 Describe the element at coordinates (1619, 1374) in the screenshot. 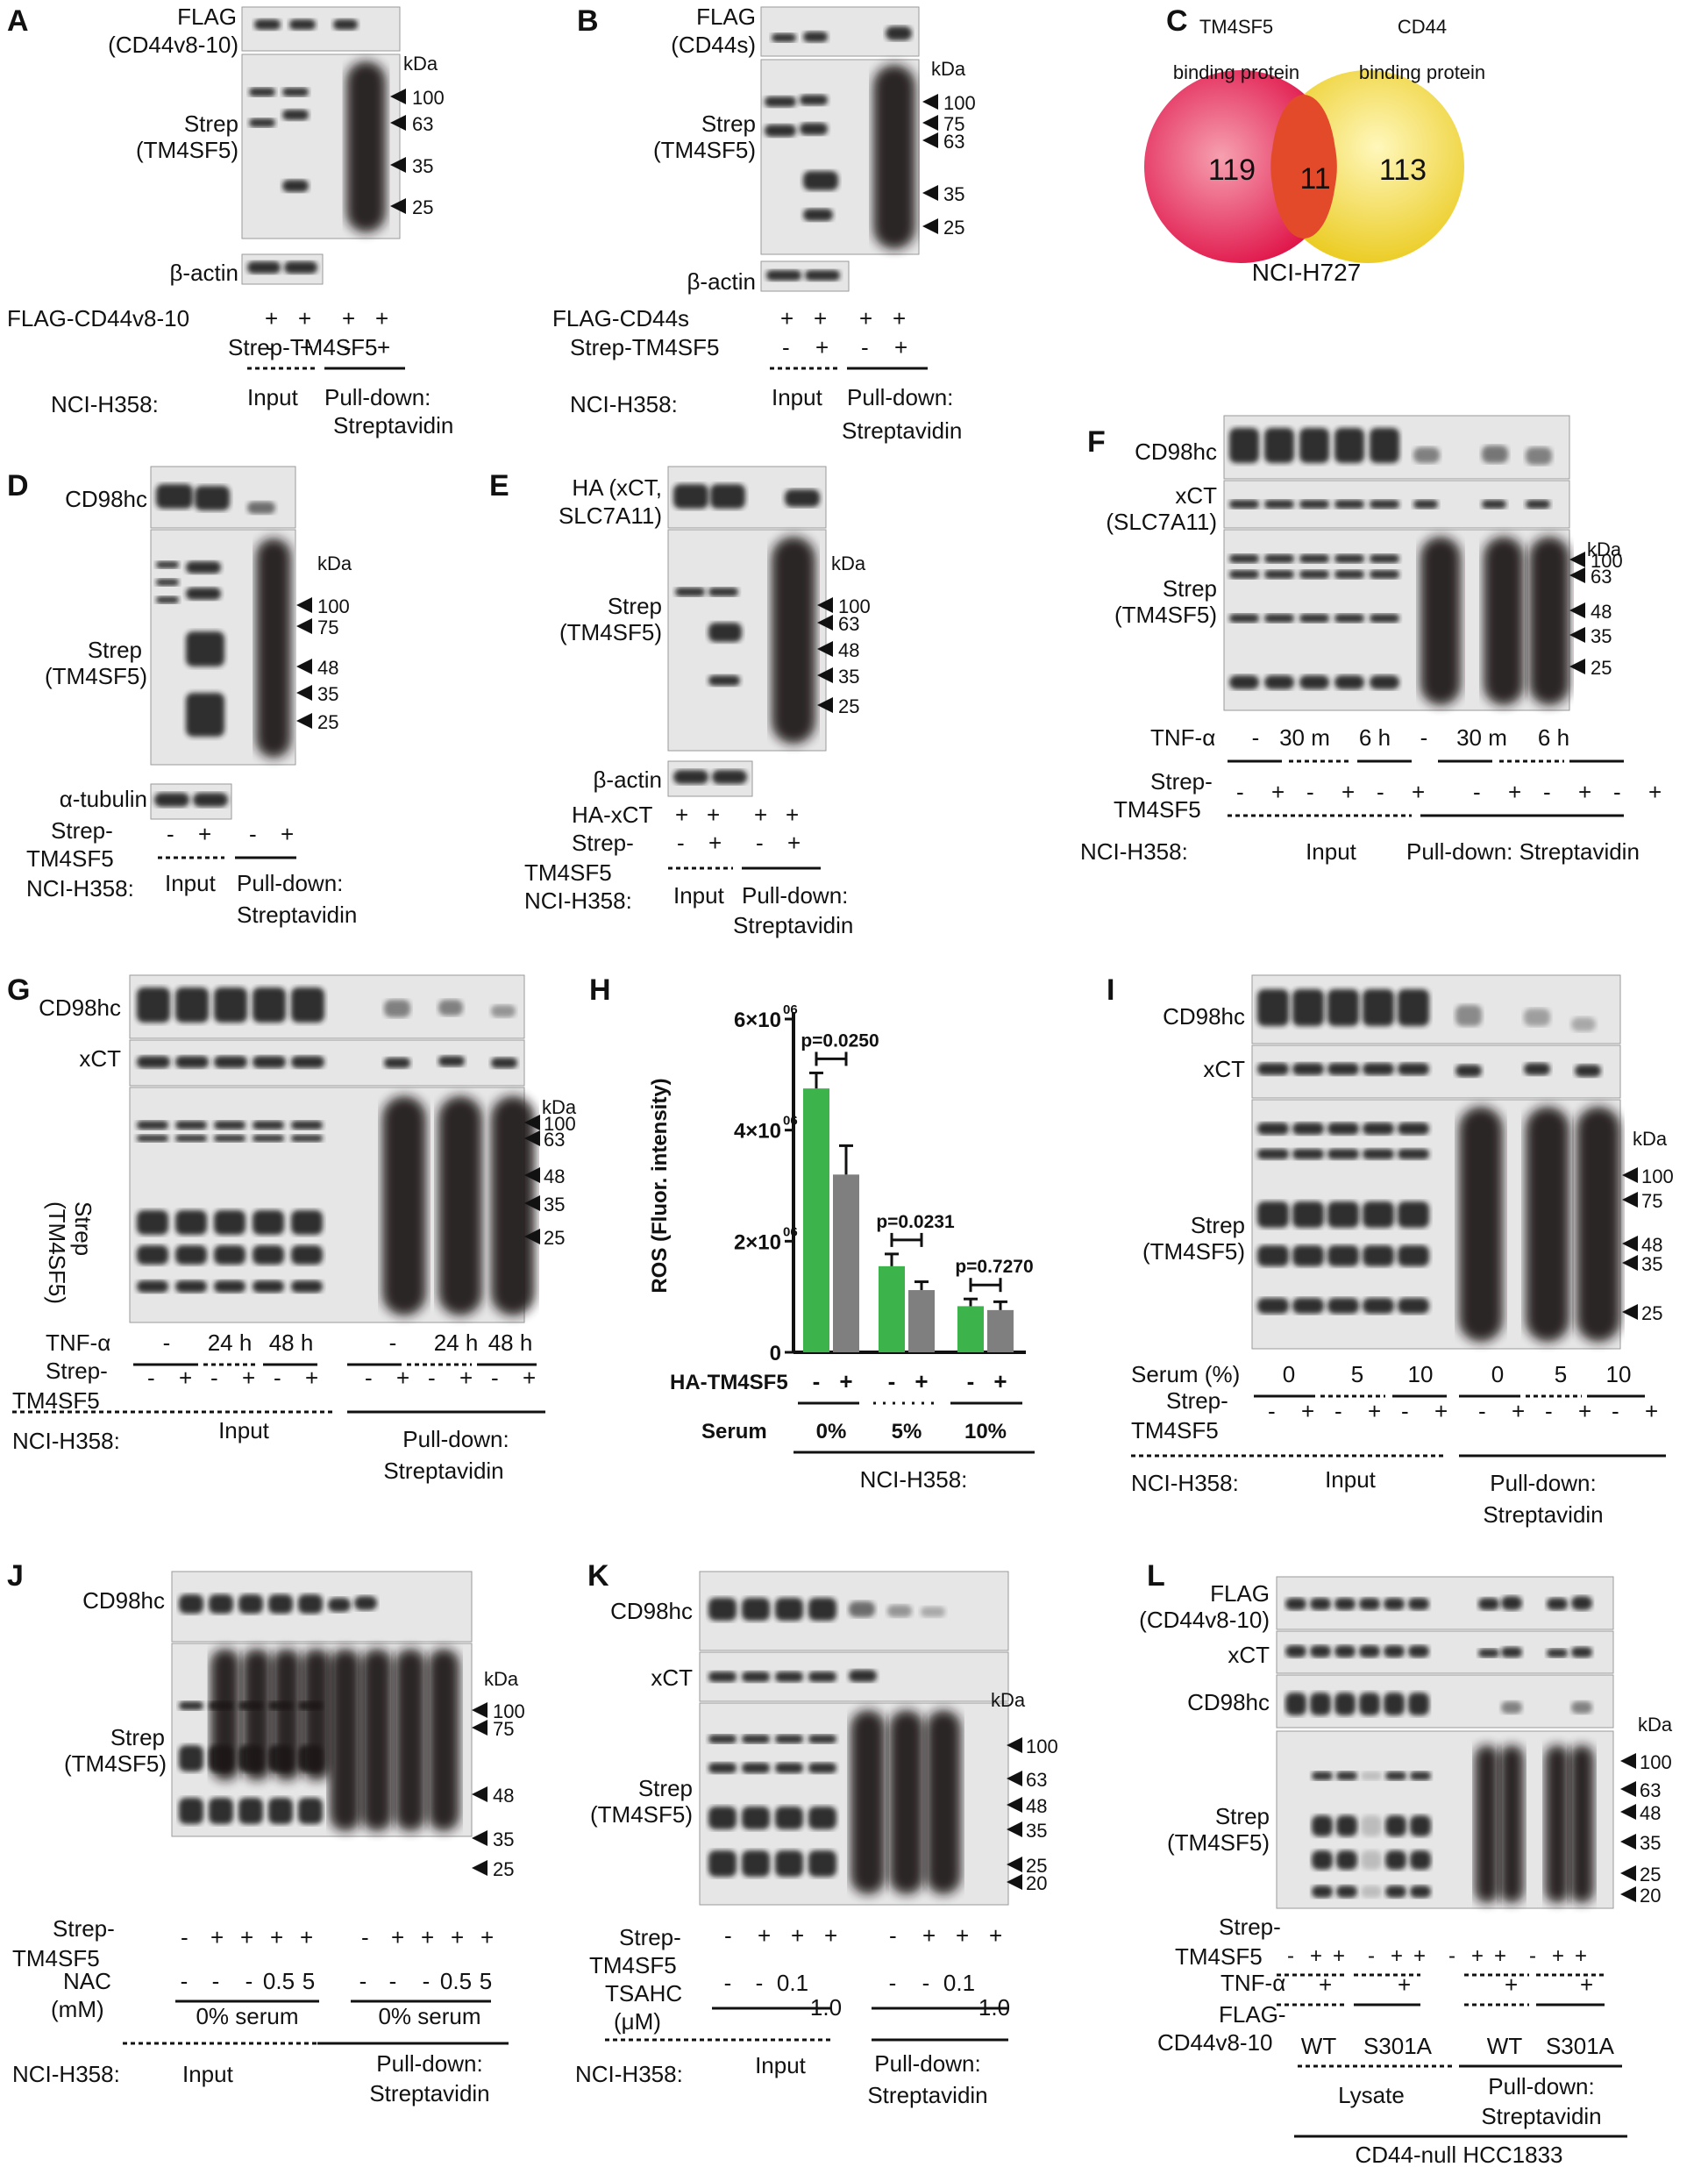

I see `serum-level: 10` at that location.